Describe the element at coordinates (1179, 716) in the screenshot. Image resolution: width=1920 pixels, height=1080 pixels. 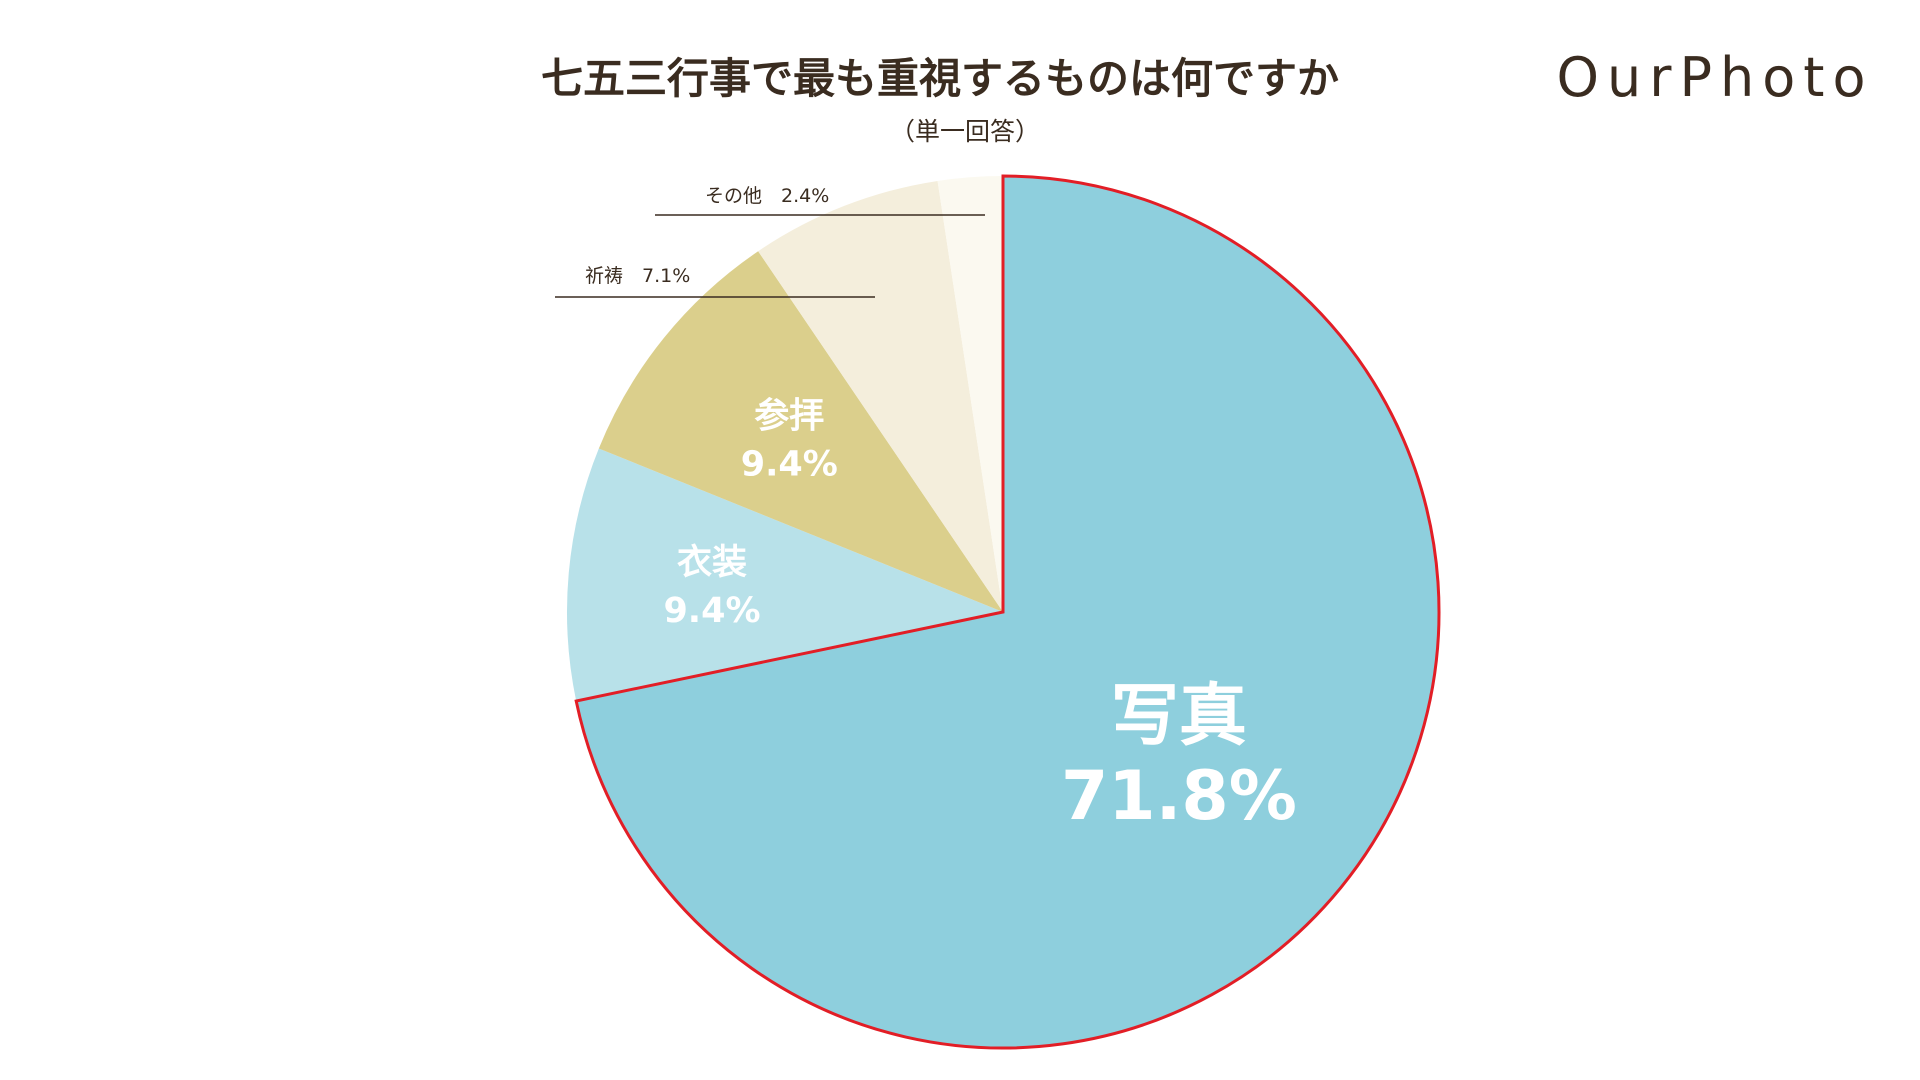
I see `slice-label-photo: 写真` at that location.